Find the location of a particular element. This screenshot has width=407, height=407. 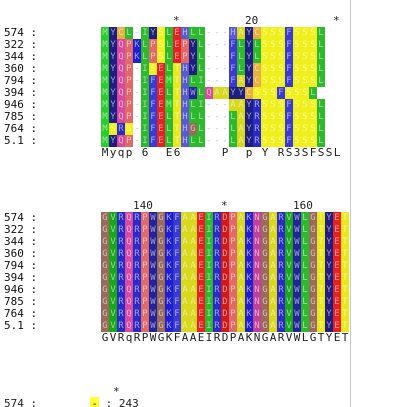

consensus-char: I is located at coordinates (209, 337).